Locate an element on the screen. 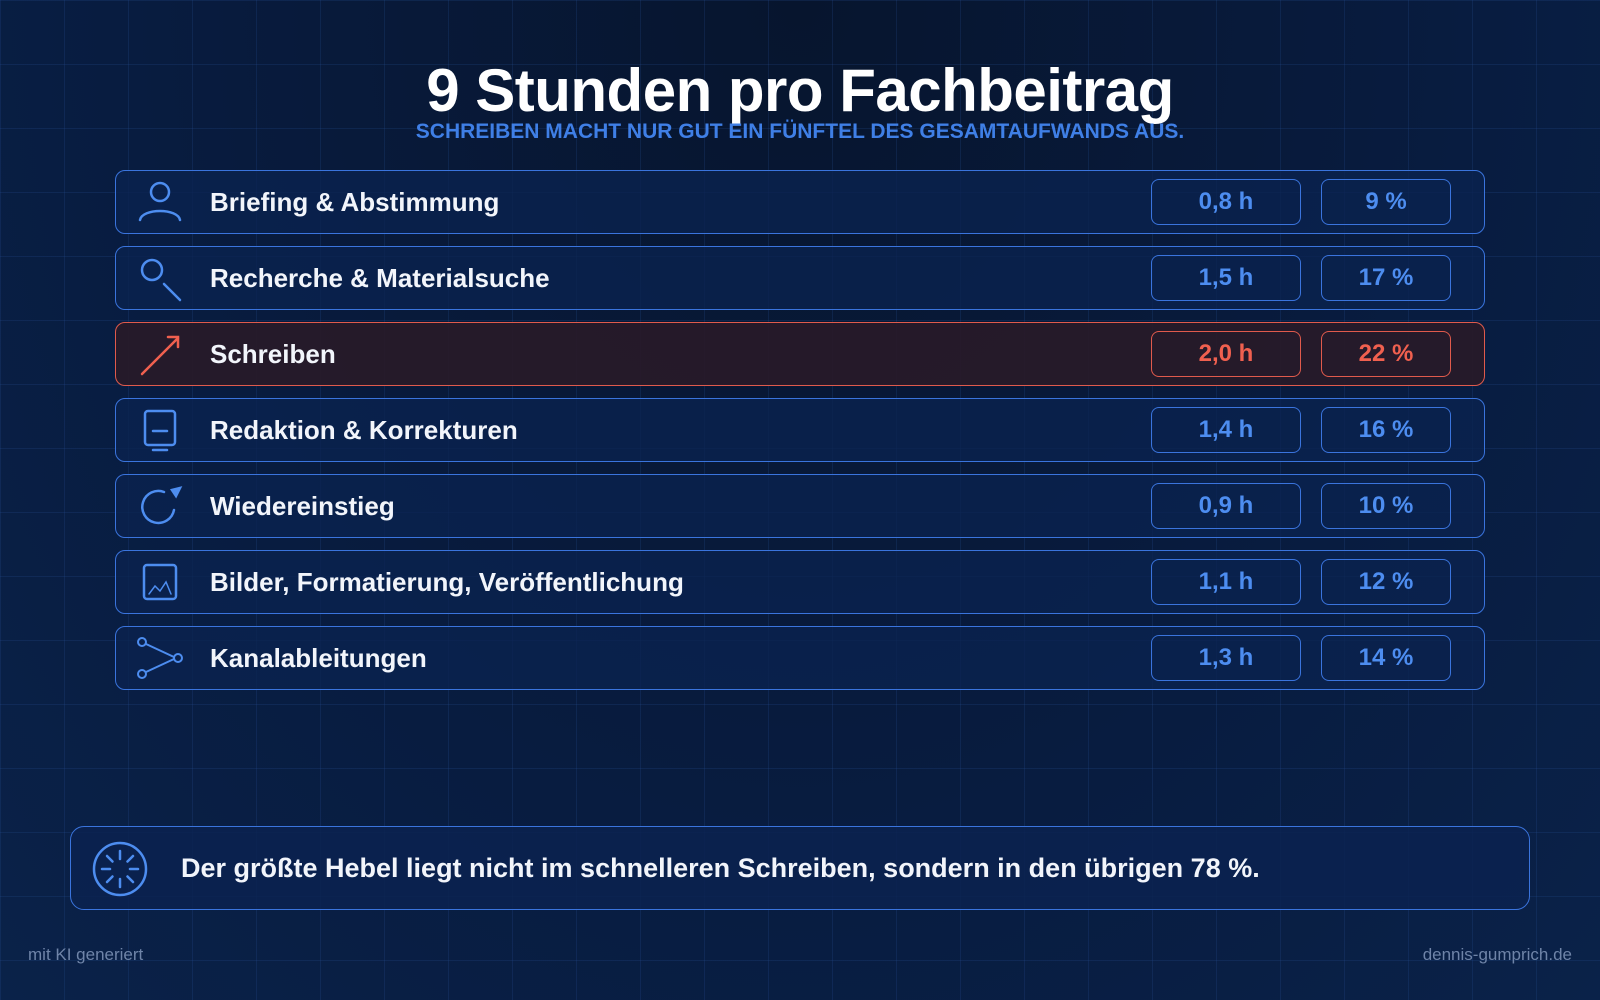 The image size is (1600, 1000). footer-website: dennis-gumprich.de is located at coordinates (1497, 954).